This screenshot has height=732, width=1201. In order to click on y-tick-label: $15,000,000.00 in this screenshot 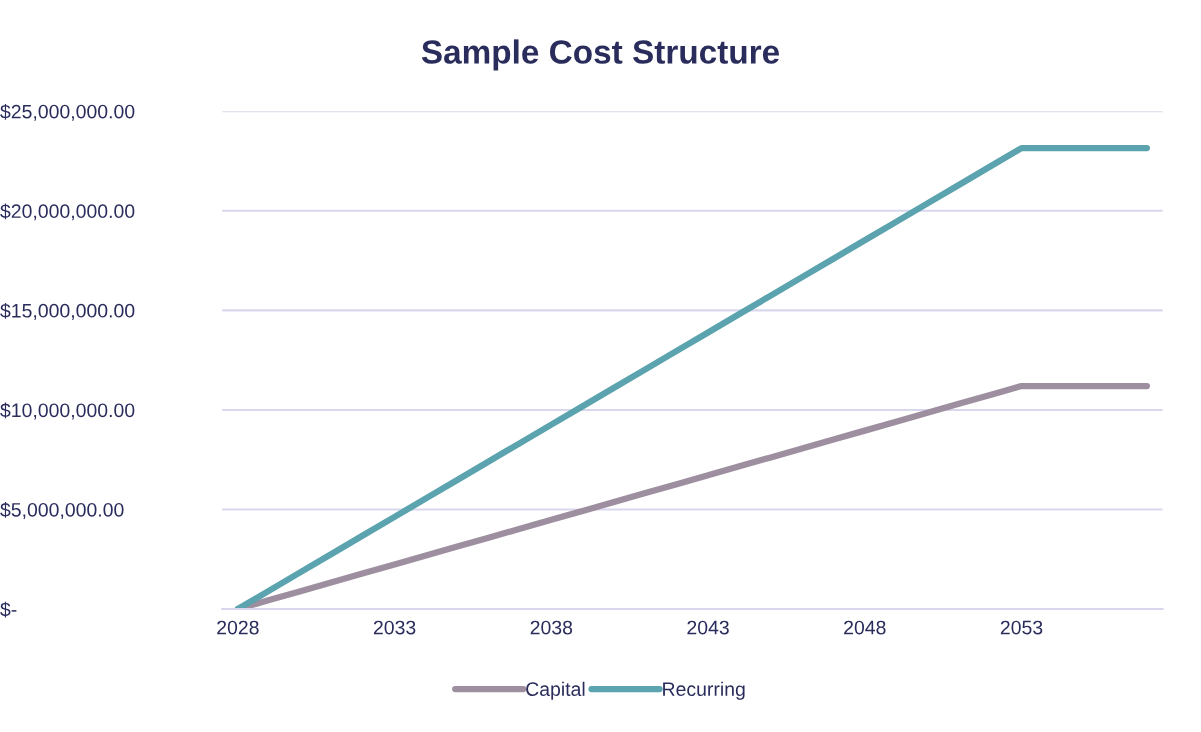, I will do `click(67, 311)`.